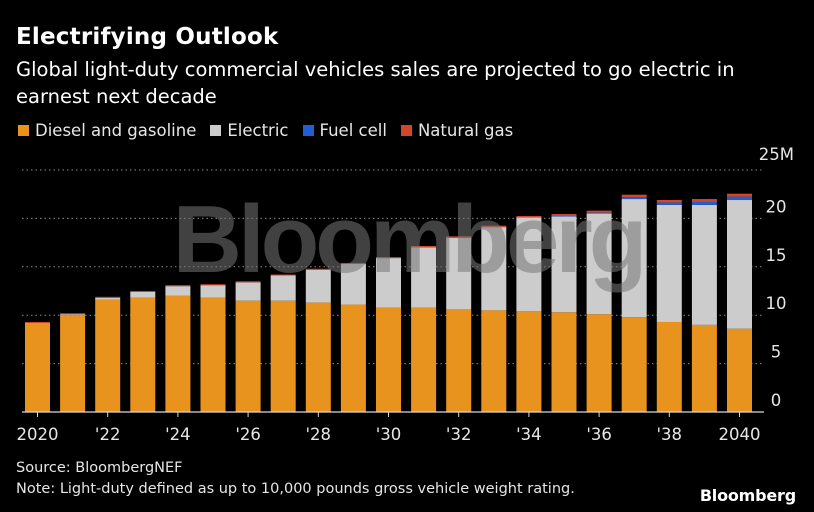 Image resolution: width=814 pixels, height=512 pixels. Describe the element at coordinates (747, 495) in the screenshot. I see `bloomberg-logo: Bloomberg` at that location.